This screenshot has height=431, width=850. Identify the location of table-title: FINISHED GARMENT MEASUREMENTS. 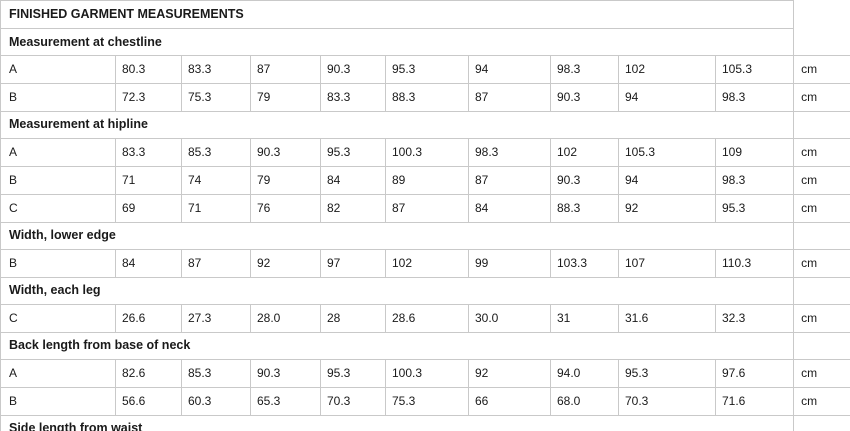
(397, 14).